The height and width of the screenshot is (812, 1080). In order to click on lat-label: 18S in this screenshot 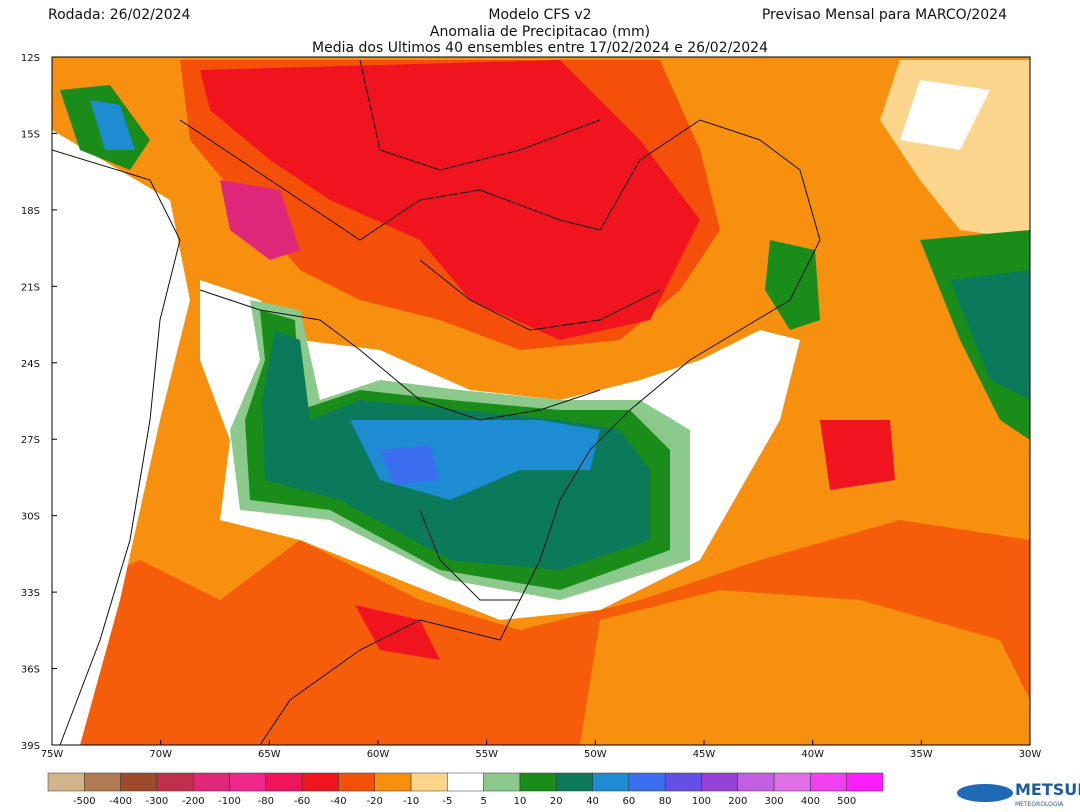, I will do `click(30, 211)`.